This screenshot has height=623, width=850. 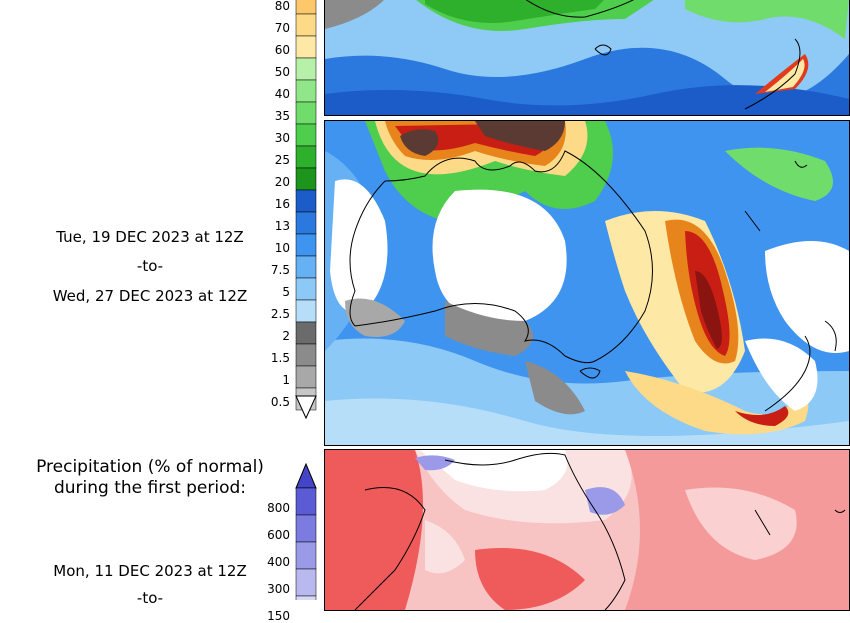 I want to click on colorbar-tick-label: 70, so click(x=282, y=28).